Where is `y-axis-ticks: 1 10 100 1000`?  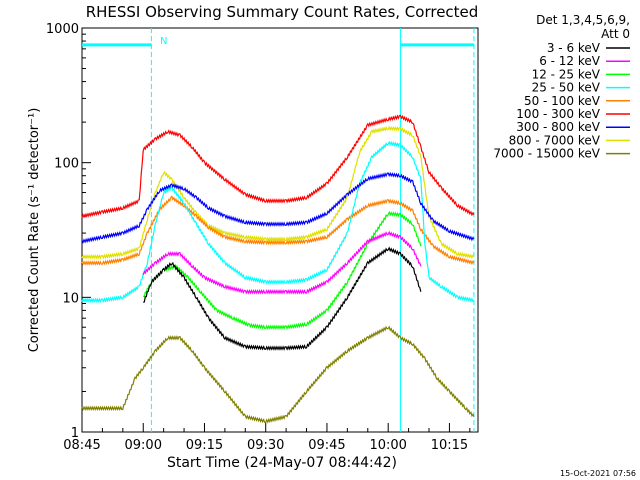
y-axis-ticks: 1 10 100 1000 is located at coordinates (68, 231).